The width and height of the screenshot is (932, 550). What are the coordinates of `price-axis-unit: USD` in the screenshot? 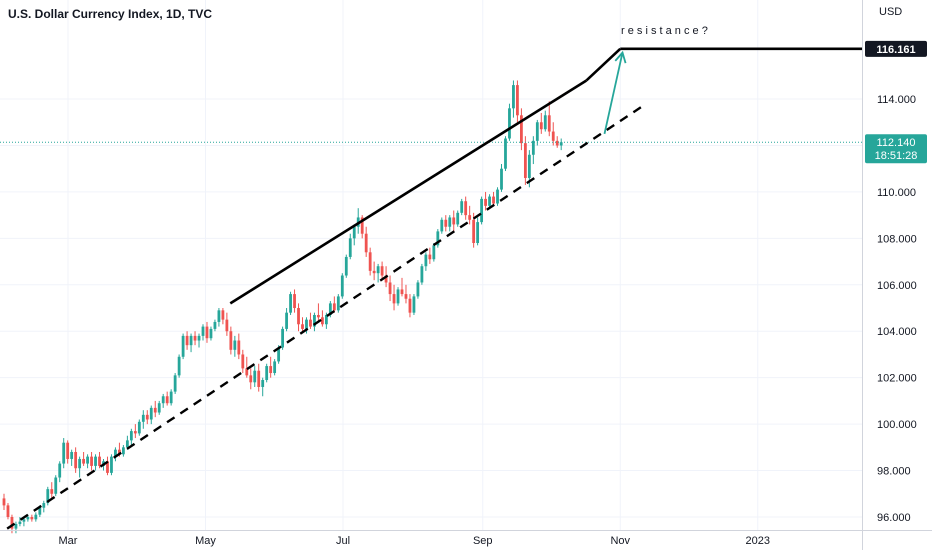 It's located at (890, 12).